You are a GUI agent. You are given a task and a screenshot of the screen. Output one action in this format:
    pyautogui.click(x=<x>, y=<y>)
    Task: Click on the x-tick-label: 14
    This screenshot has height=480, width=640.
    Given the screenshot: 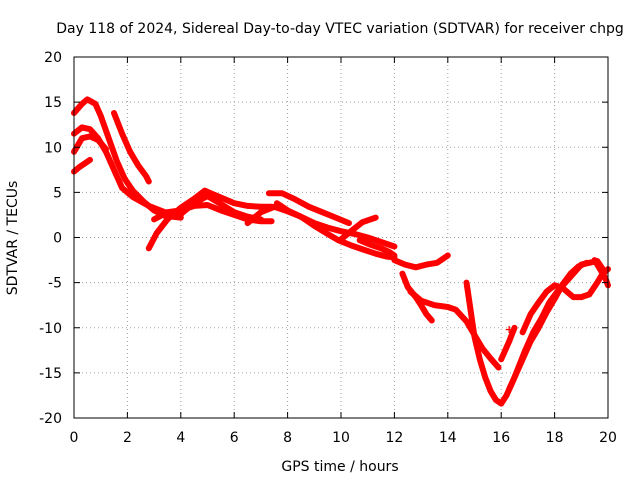 What is the action you would take?
    pyautogui.click(x=448, y=438)
    